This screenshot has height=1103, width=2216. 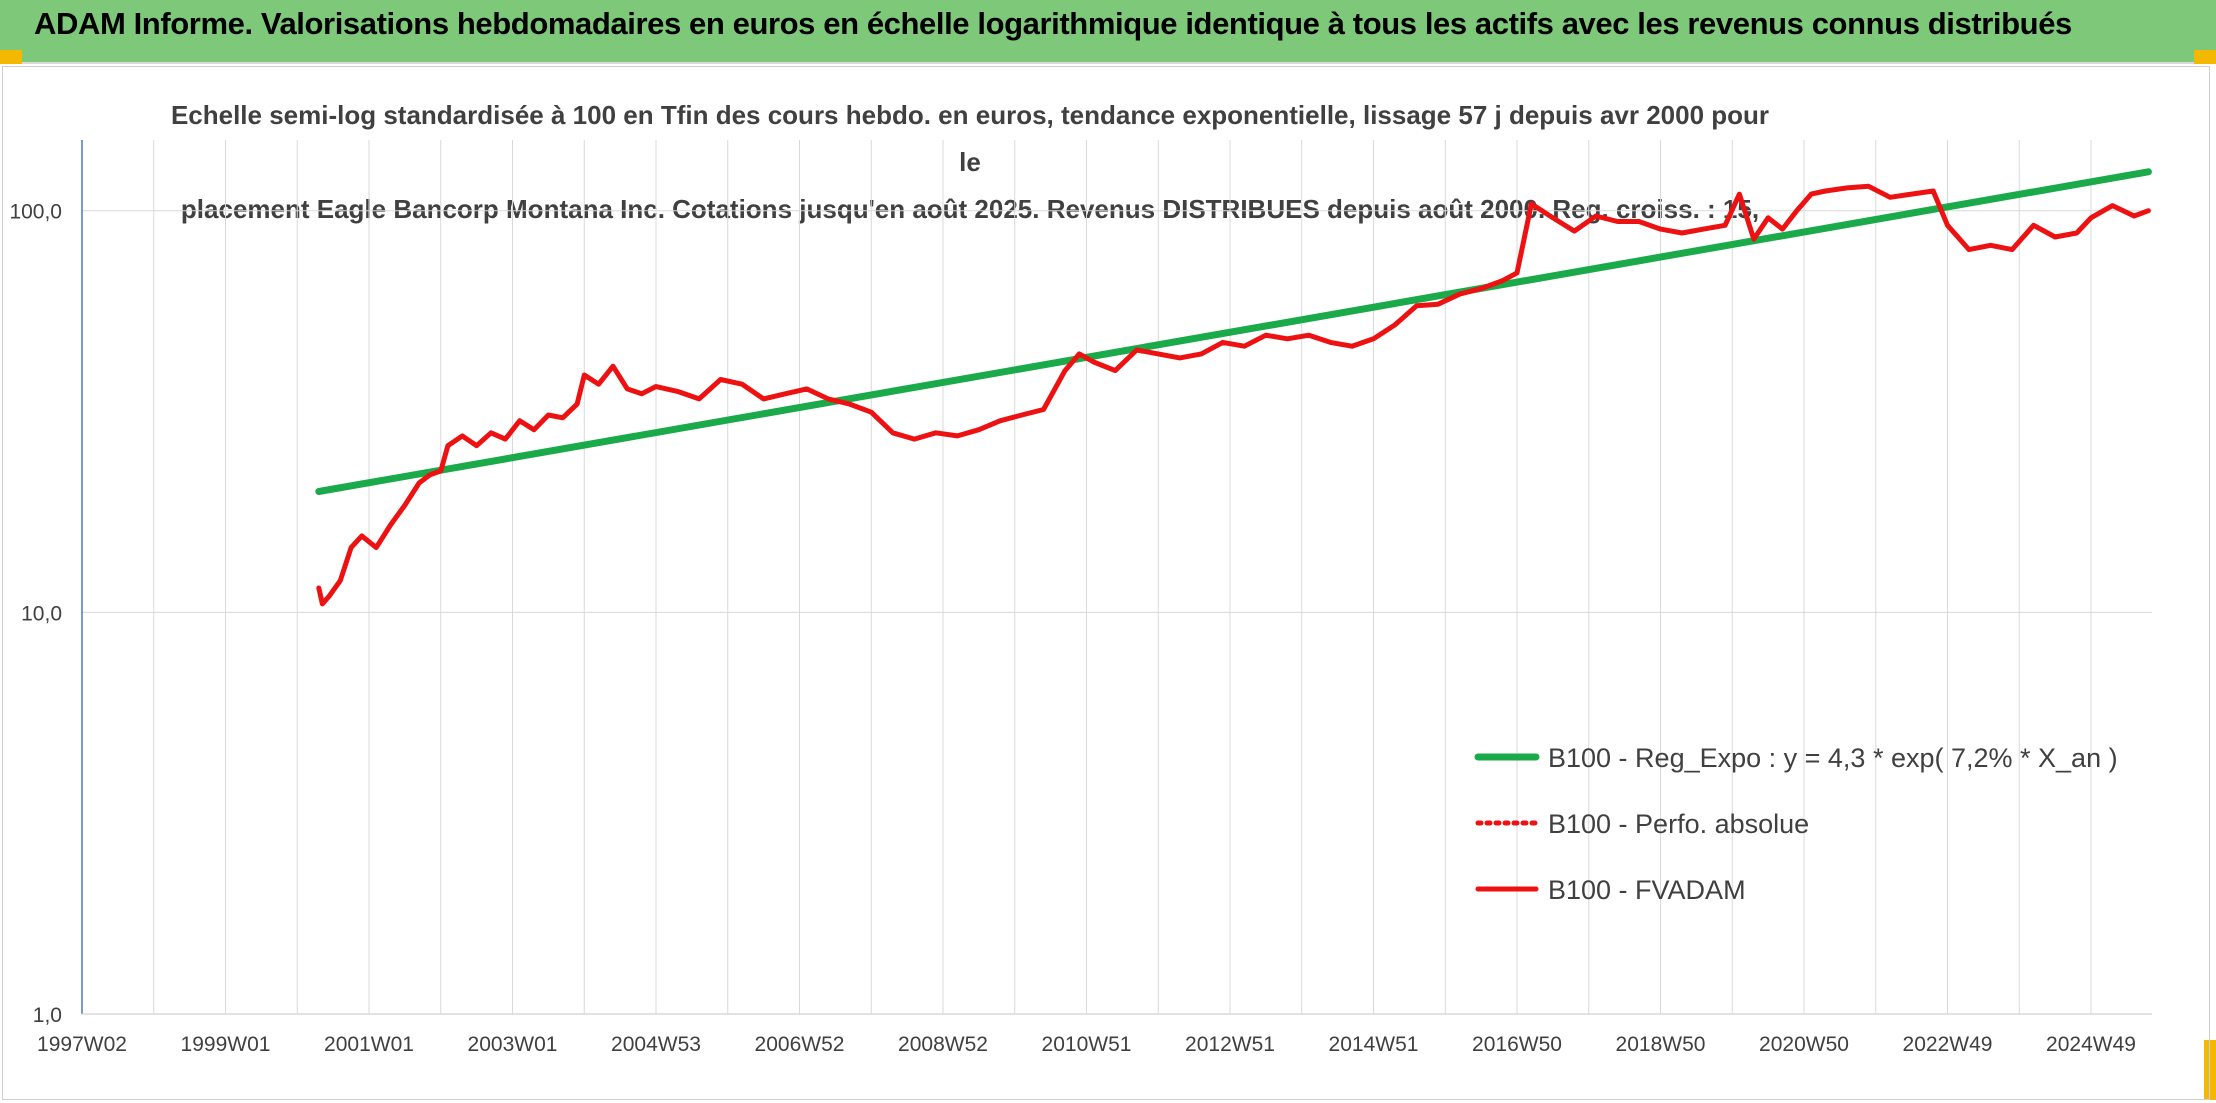 What do you see at coordinates (41, 613) in the screenshot?
I see `y-tick-label: 10,0` at bounding box center [41, 613].